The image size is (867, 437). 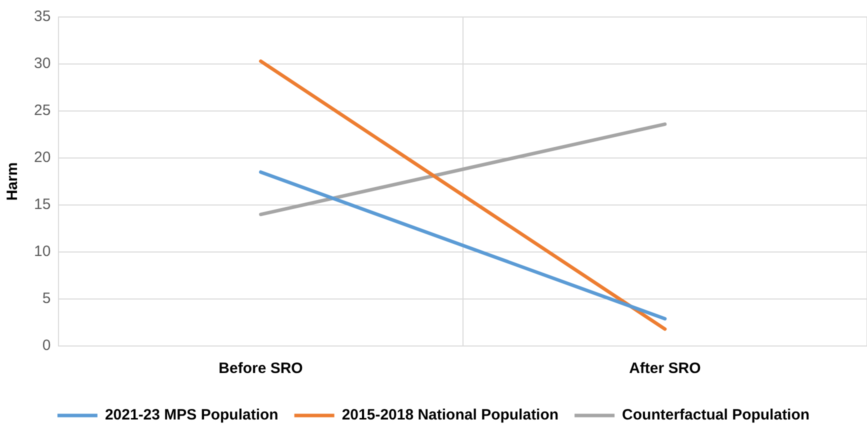 What do you see at coordinates (716, 415) in the screenshot?
I see `legend-label: Counterfactual Population` at bounding box center [716, 415].